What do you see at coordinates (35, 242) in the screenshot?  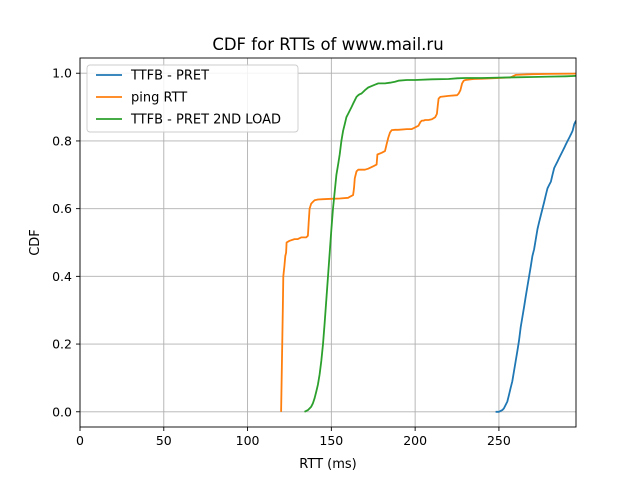 I see `y-axis-label: CDF` at bounding box center [35, 242].